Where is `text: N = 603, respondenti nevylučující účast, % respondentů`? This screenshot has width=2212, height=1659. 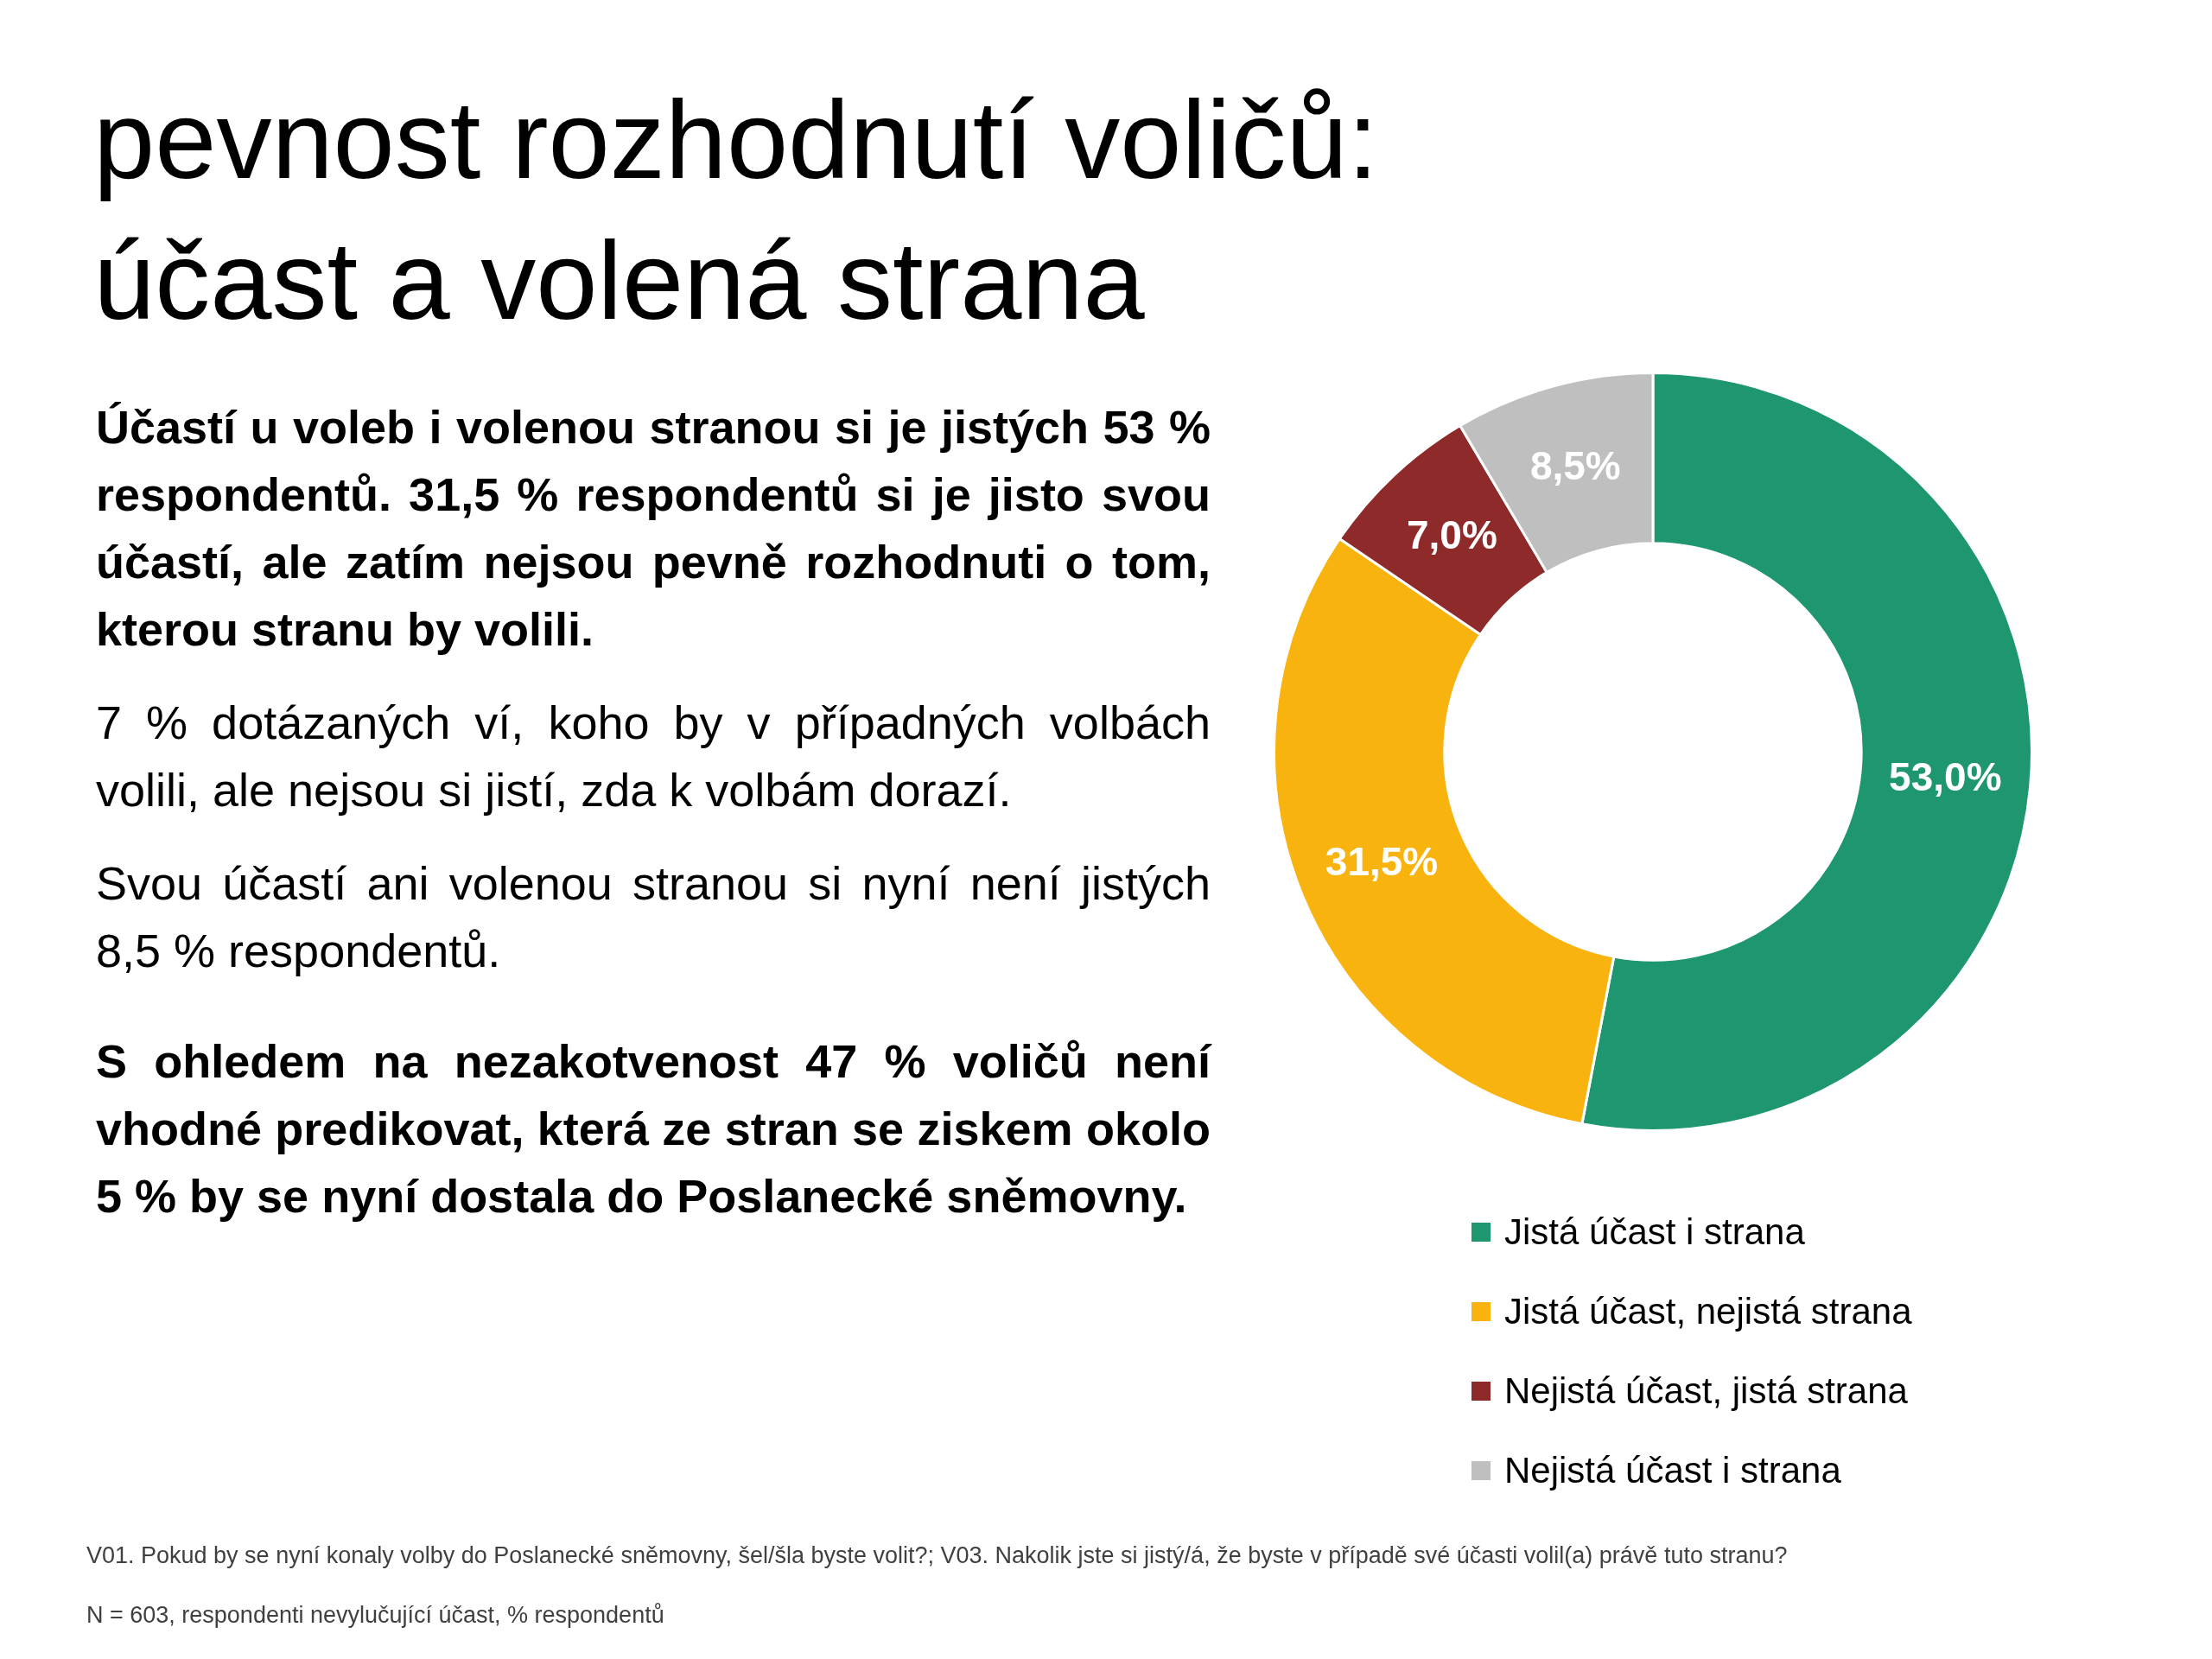 text: N = 603, respondenti nevylučující účast, % respondentů is located at coordinates (375, 1615).